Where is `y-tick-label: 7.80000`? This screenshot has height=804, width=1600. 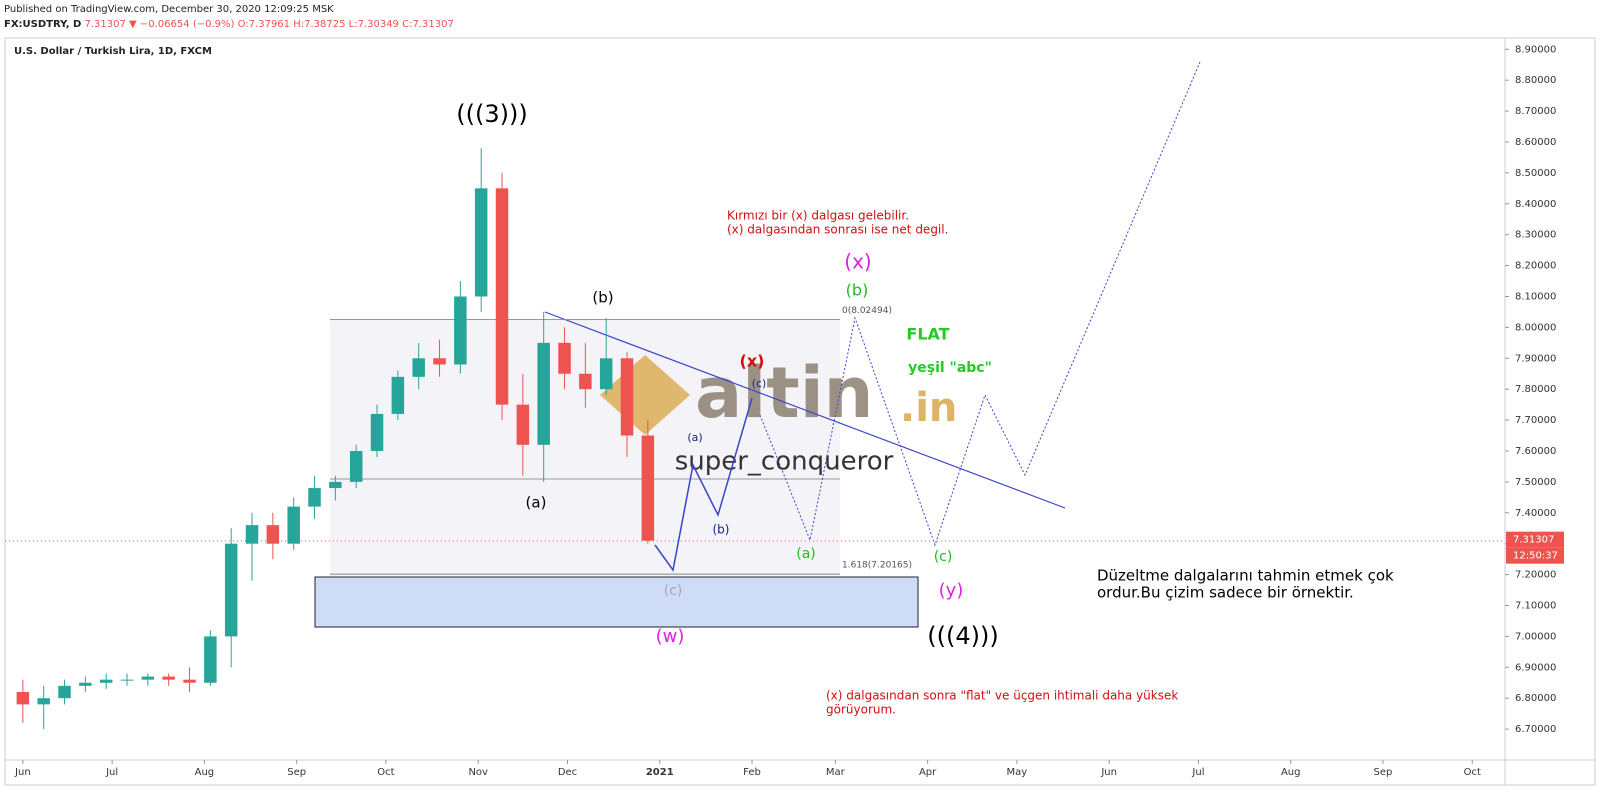
y-tick-label: 7.80000 is located at coordinates (1535, 389).